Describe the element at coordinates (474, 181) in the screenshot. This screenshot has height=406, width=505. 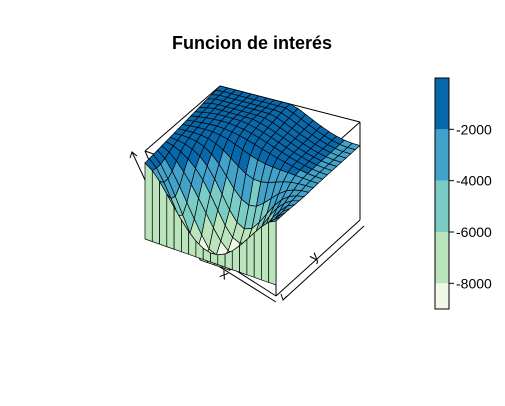
I see `color-key-tick-label: -4000` at that location.